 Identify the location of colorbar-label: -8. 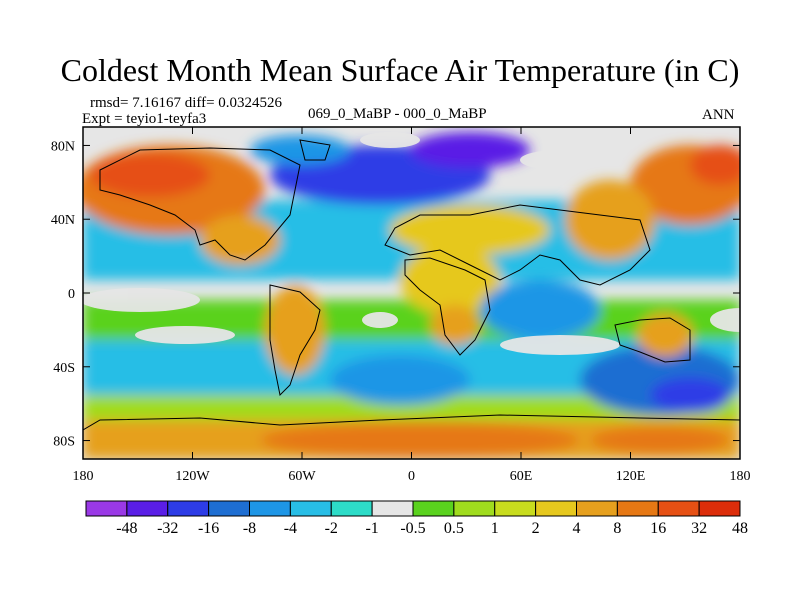
(249, 528).